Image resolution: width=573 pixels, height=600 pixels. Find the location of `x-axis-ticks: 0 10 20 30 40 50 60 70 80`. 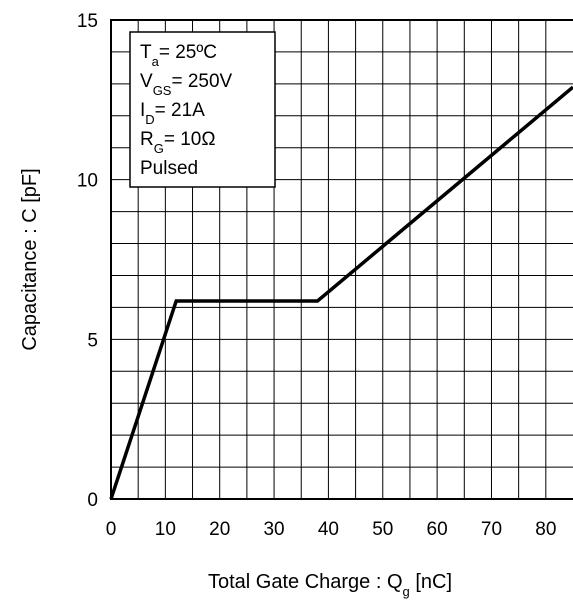

x-axis-ticks: 0 10 20 30 40 50 60 70 80 is located at coordinates (331, 529).